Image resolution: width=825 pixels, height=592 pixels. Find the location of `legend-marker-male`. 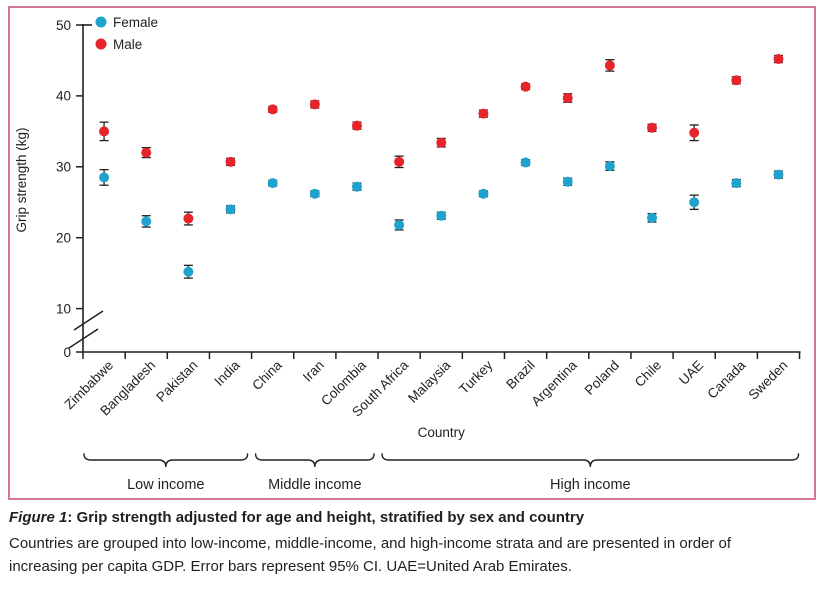

legend-marker-male is located at coordinates (101, 44).